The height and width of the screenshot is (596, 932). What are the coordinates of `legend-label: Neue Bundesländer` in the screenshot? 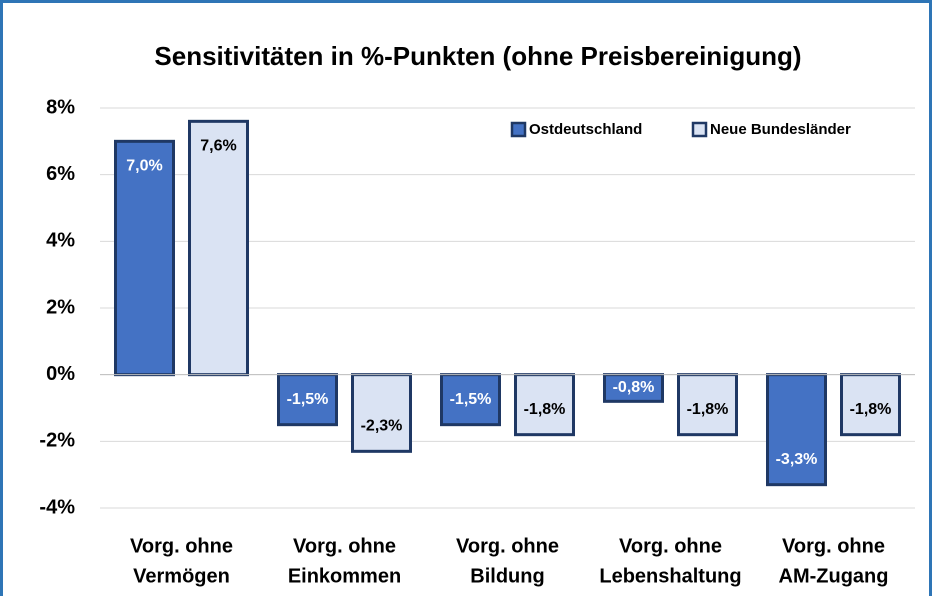 It's located at (780, 129).